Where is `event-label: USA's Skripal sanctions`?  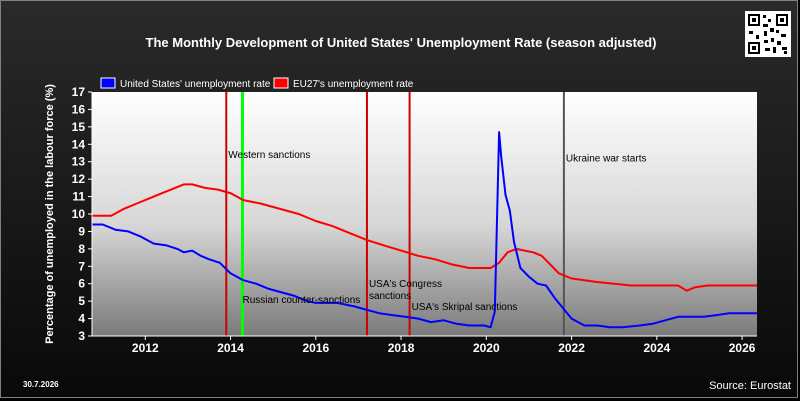 event-label: USA's Skripal sanctions is located at coordinates (465, 307).